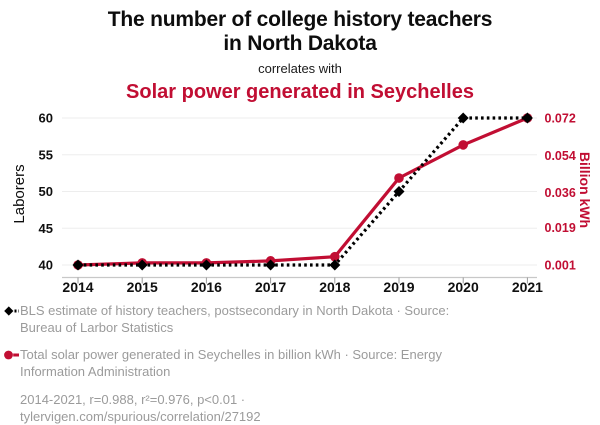  I want to click on footnote-spacer, so click(11, 392).